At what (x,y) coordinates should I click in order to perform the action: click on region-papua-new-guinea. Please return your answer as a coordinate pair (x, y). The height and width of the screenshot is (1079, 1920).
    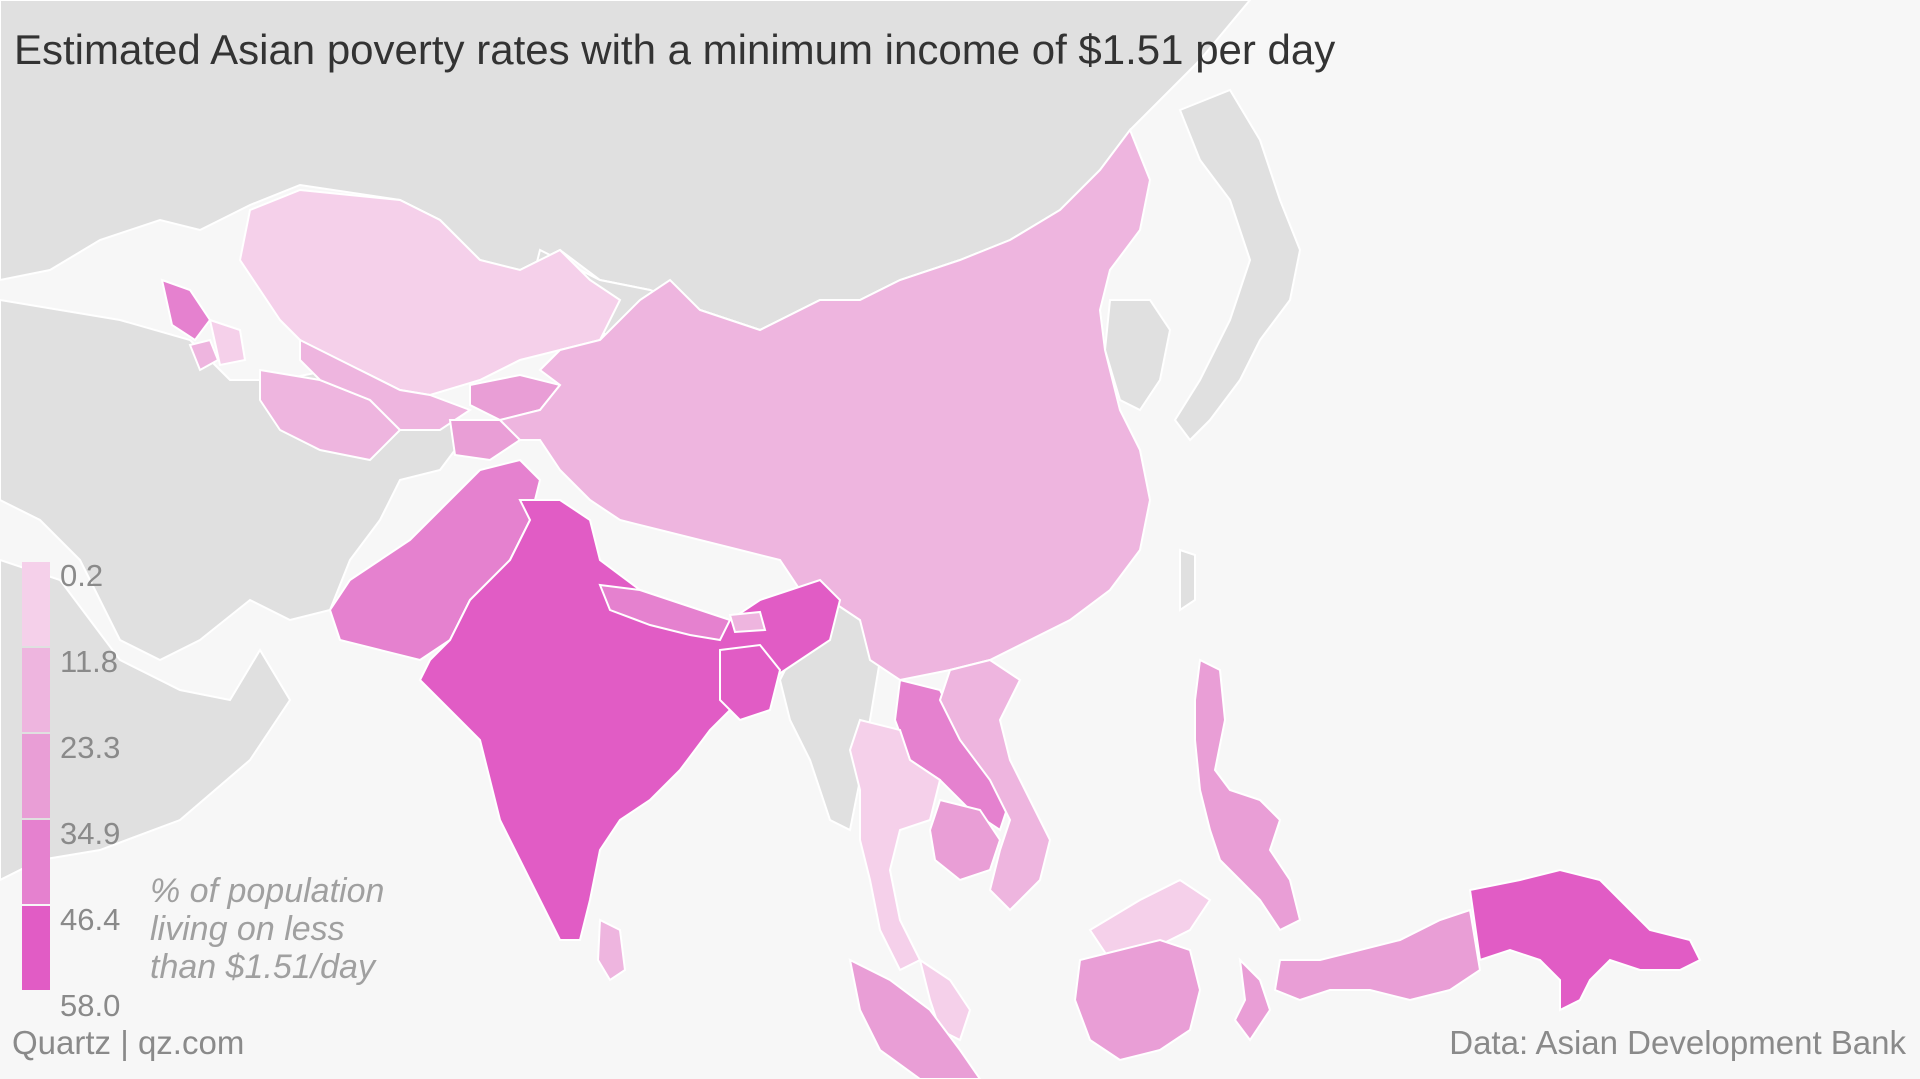
    Looking at the image, I should click on (1585, 940).